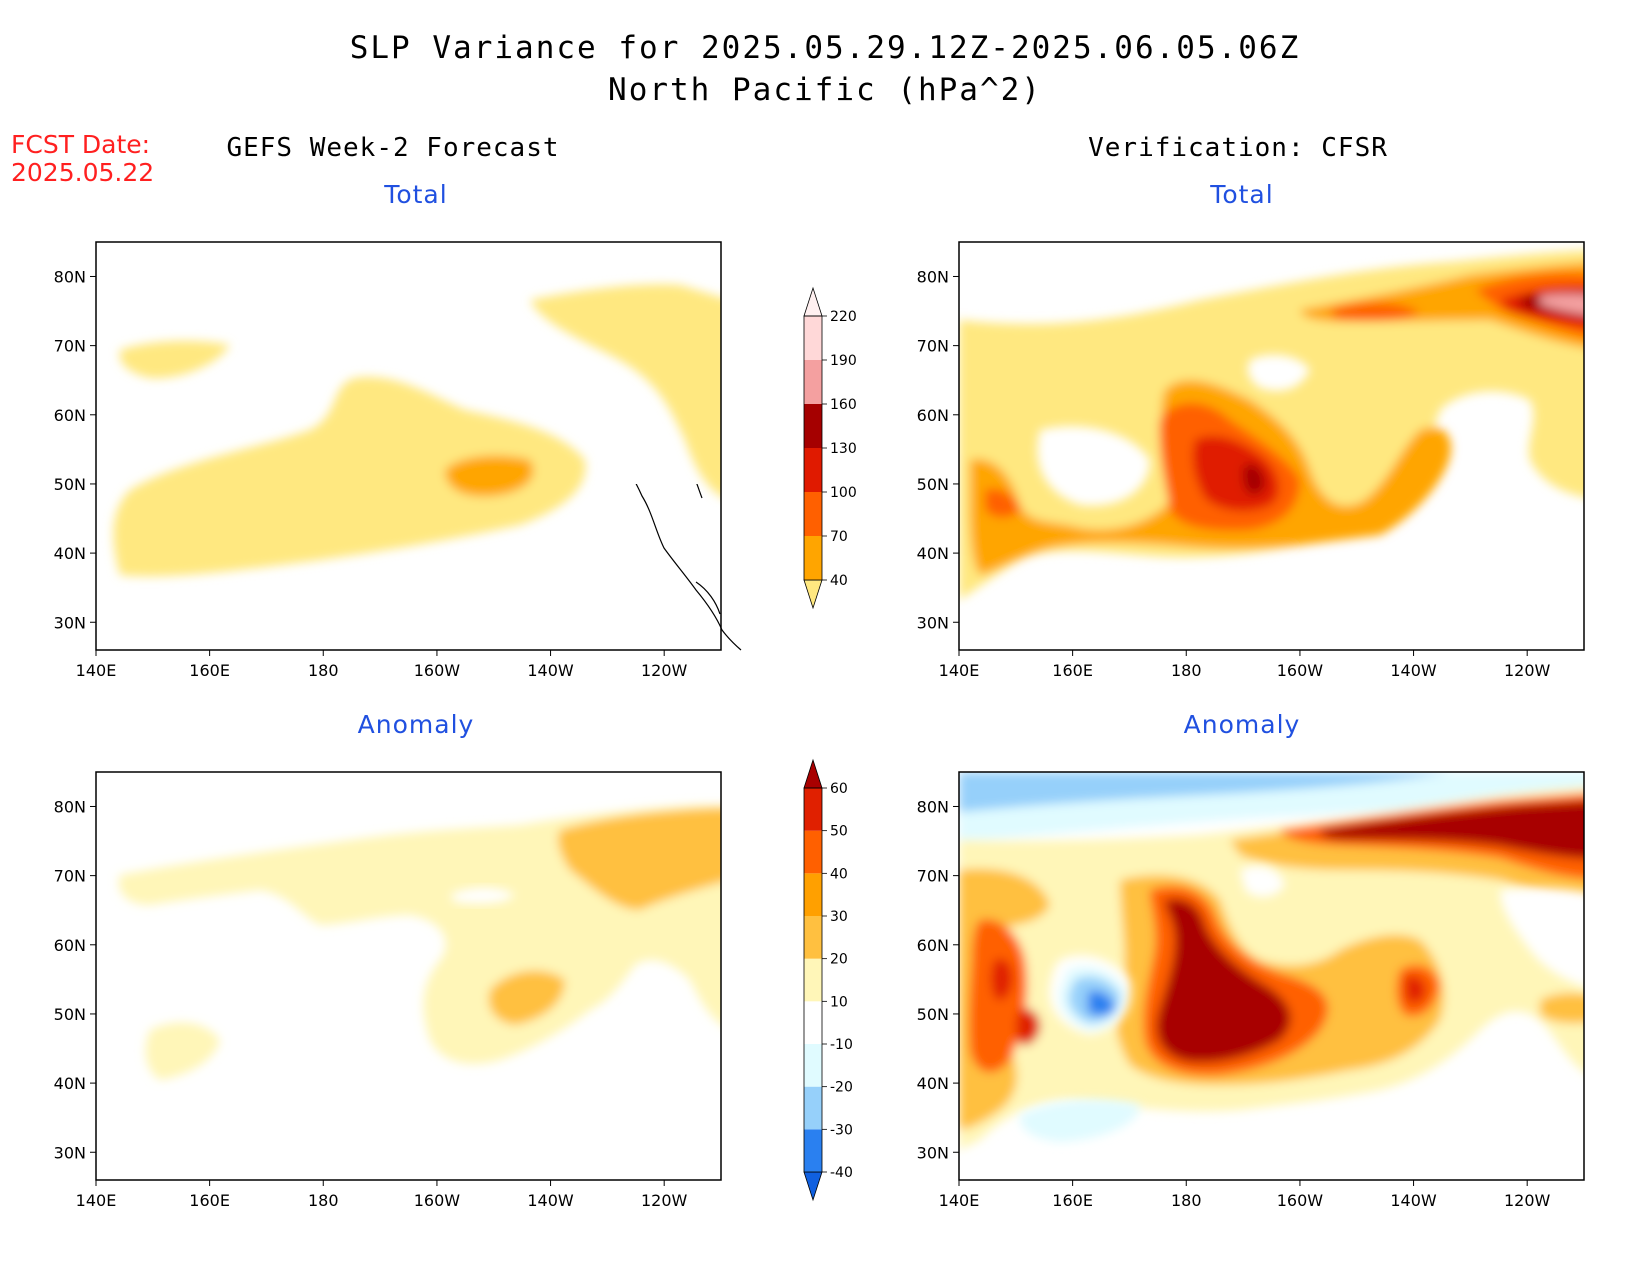  I want to click on panel-top-left-map, so click(408, 446).